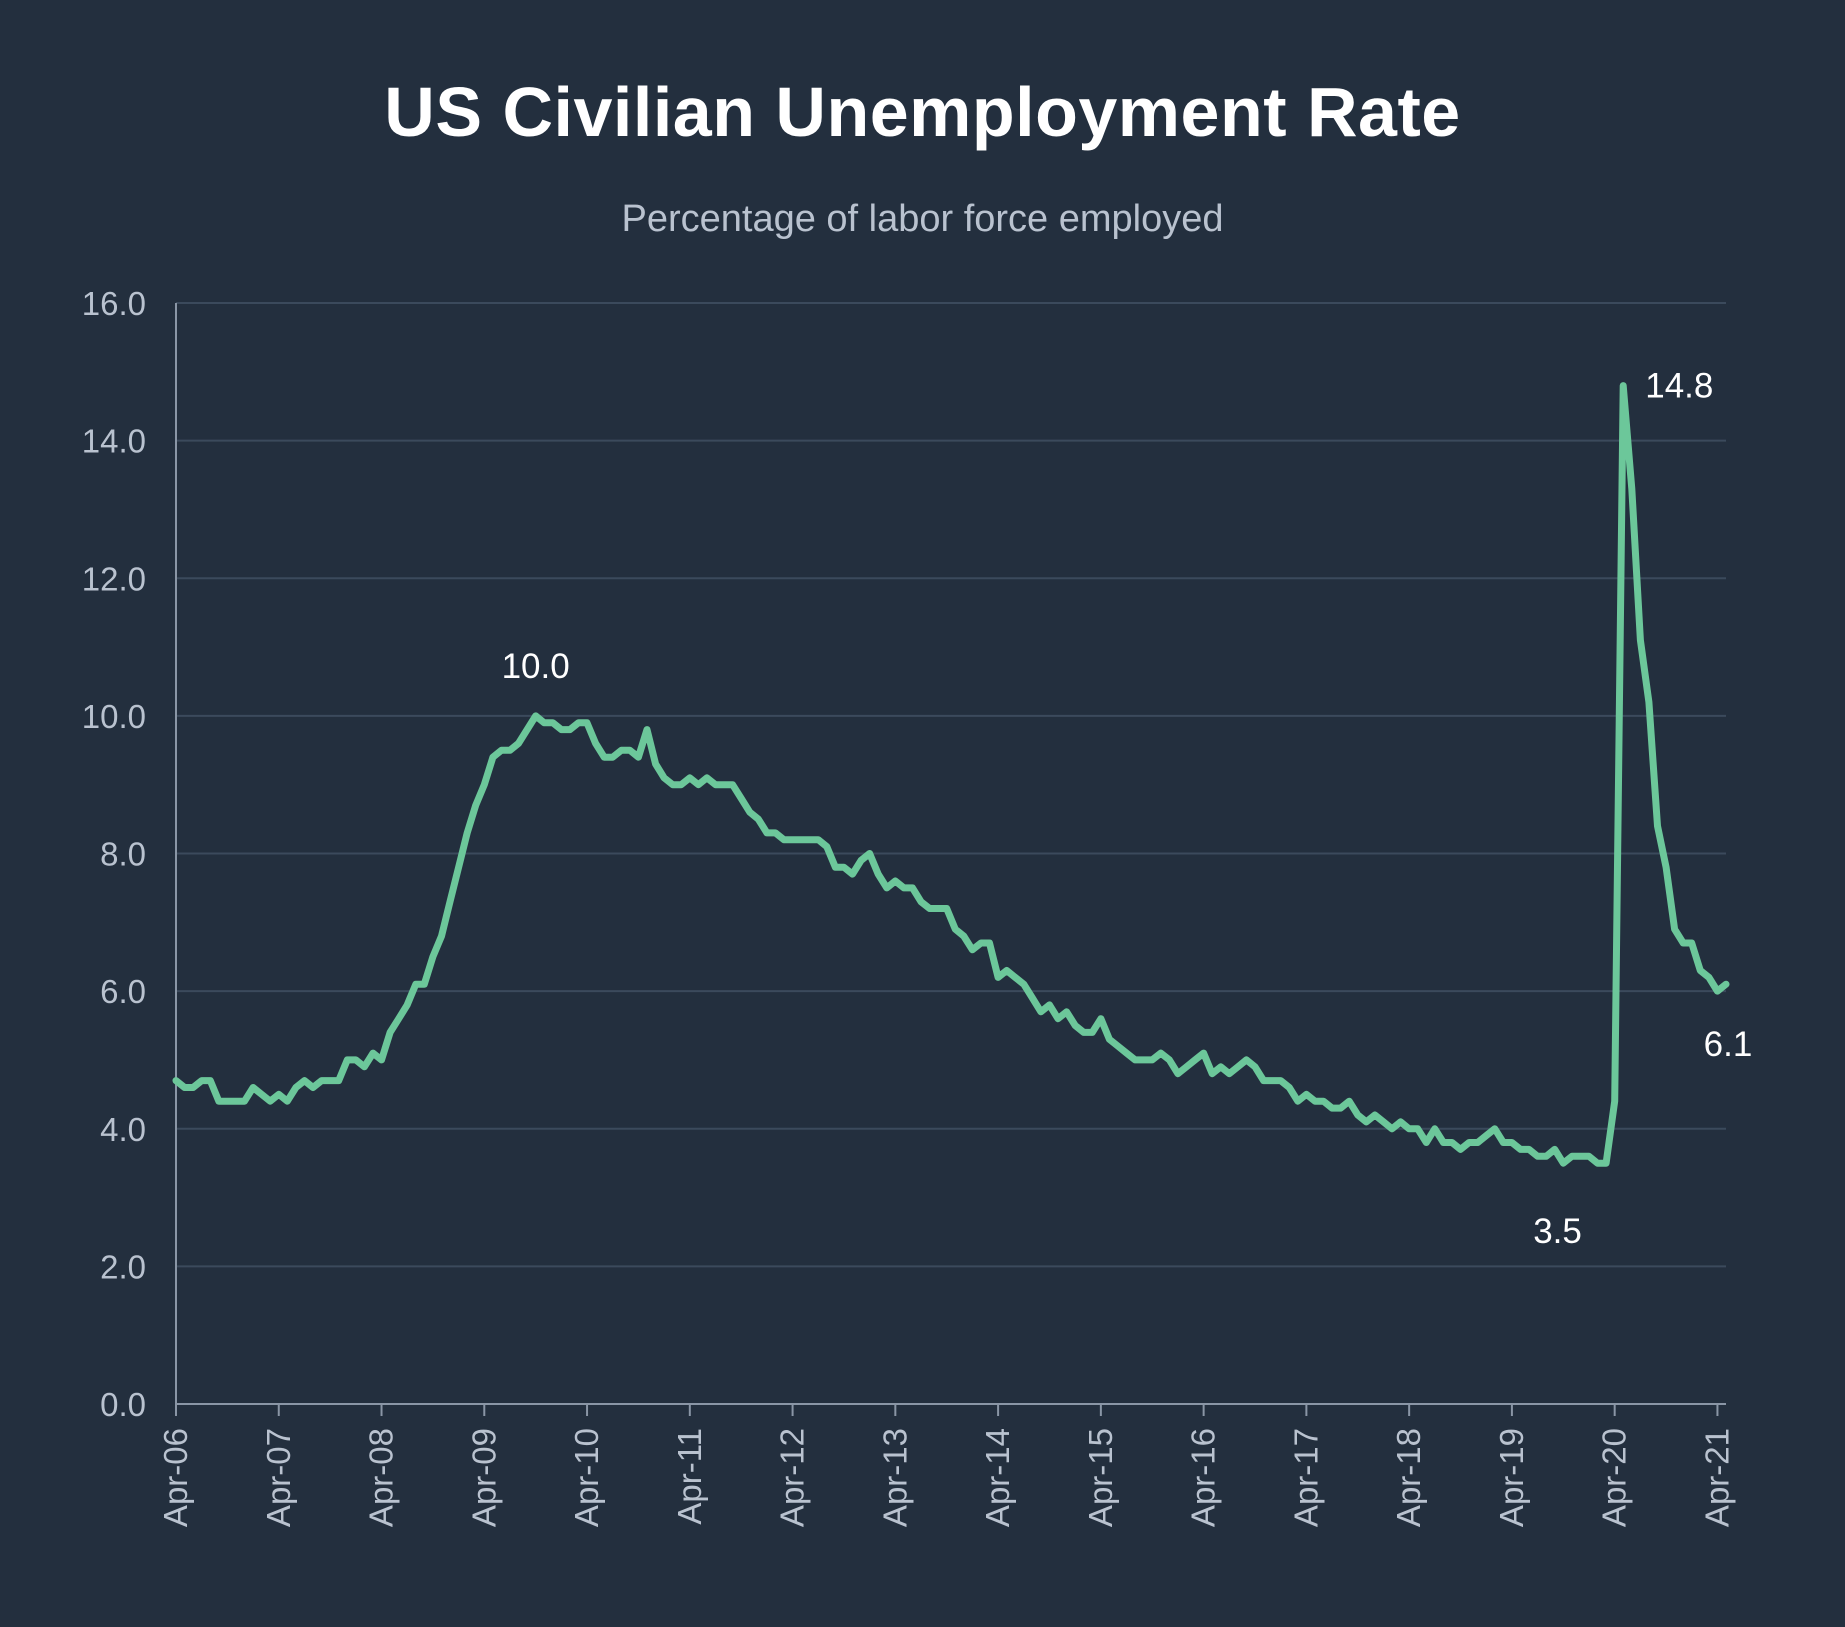  I want to click on x-tick-label: Apr-21, so click(1716, 1477).